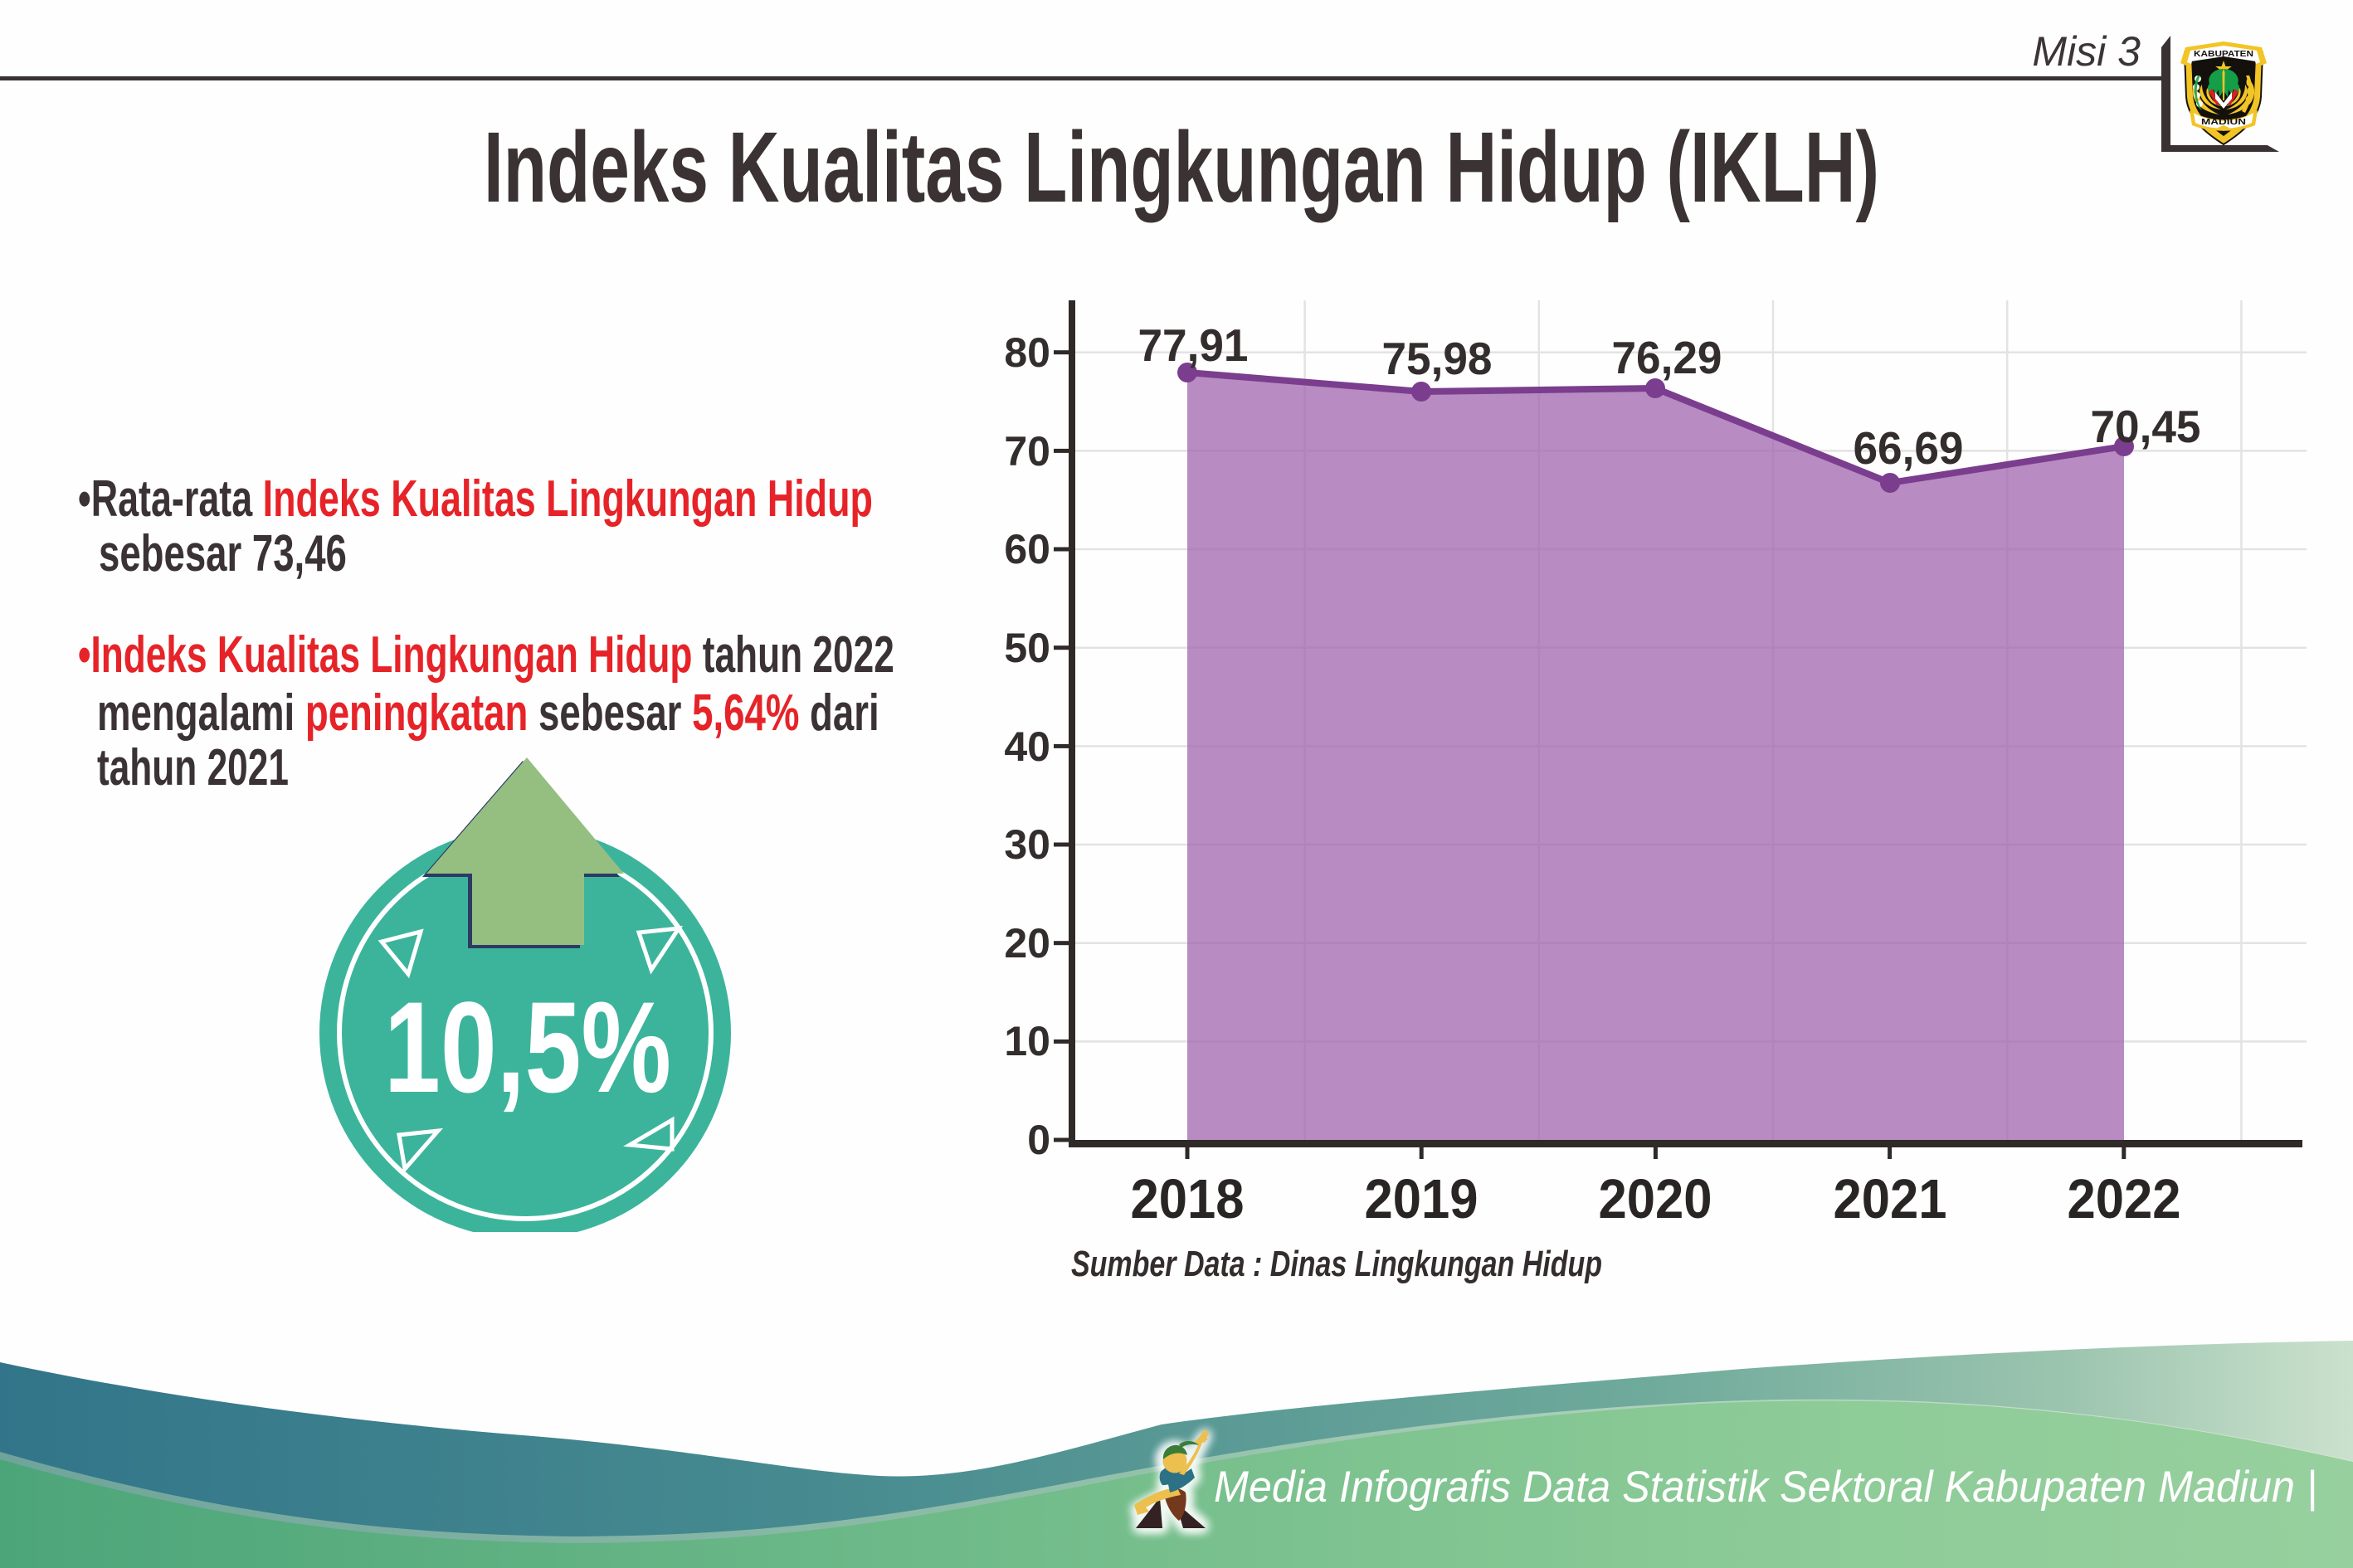 The height and width of the screenshot is (1568, 2353). What do you see at coordinates (1027, 746) in the screenshot?
I see `svg-text: 40` at bounding box center [1027, 746].